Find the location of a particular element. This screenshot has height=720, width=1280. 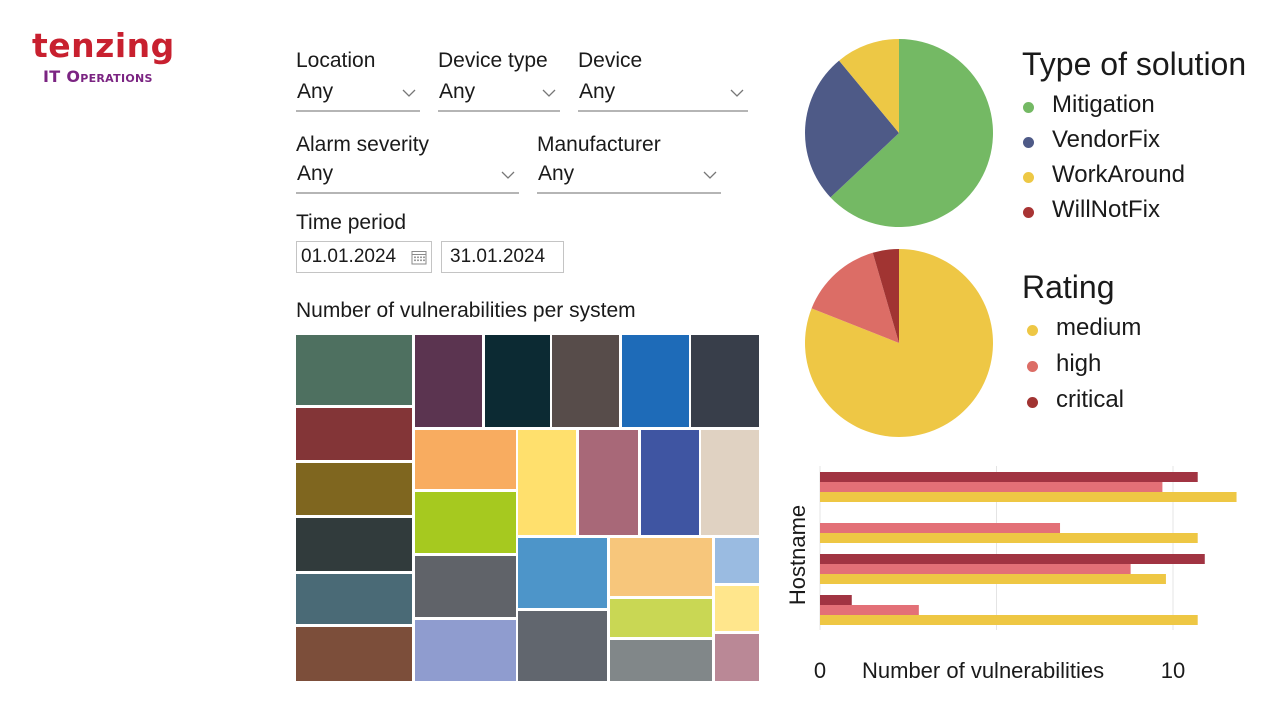

manufacturer-value: Any is located at coordinates (556, 173).